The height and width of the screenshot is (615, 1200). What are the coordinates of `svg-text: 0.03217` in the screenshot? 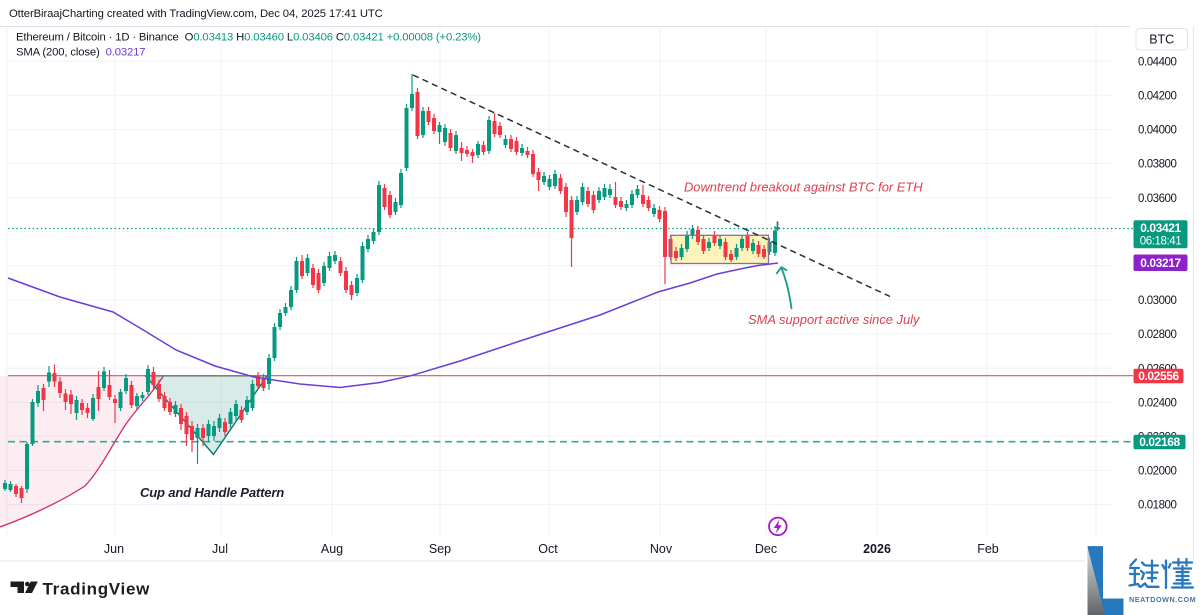 It's located at (1160, 263).